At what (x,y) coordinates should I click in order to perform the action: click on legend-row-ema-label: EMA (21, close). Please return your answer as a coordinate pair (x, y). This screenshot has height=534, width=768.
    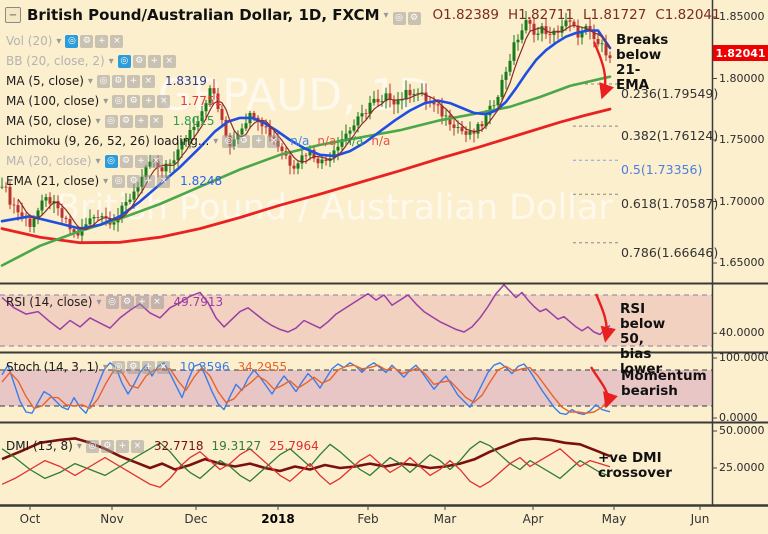
    Looking at the image, I should click on (53, 181).